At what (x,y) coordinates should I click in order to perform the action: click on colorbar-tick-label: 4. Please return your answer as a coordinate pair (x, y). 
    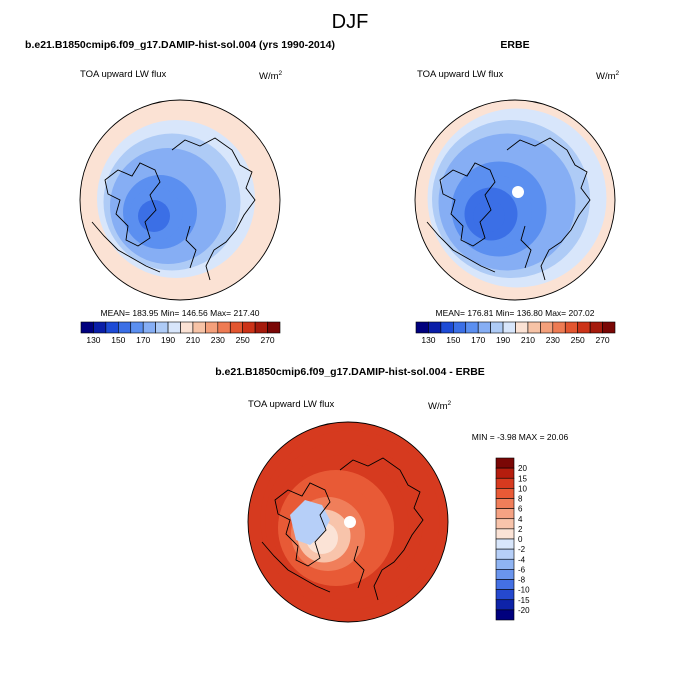
    Looking at the image, I should click on (520, 519).